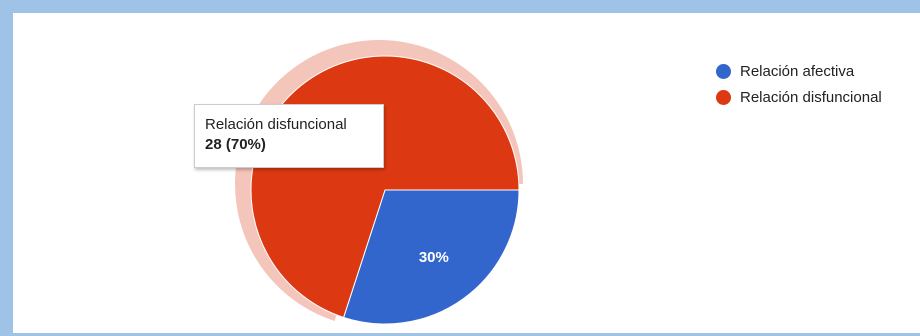  What do you see at coordinates (723, 97) in the screenshot?
I see `legend-swatch-relacion-disfuncional` at bounding box center [723, 97].